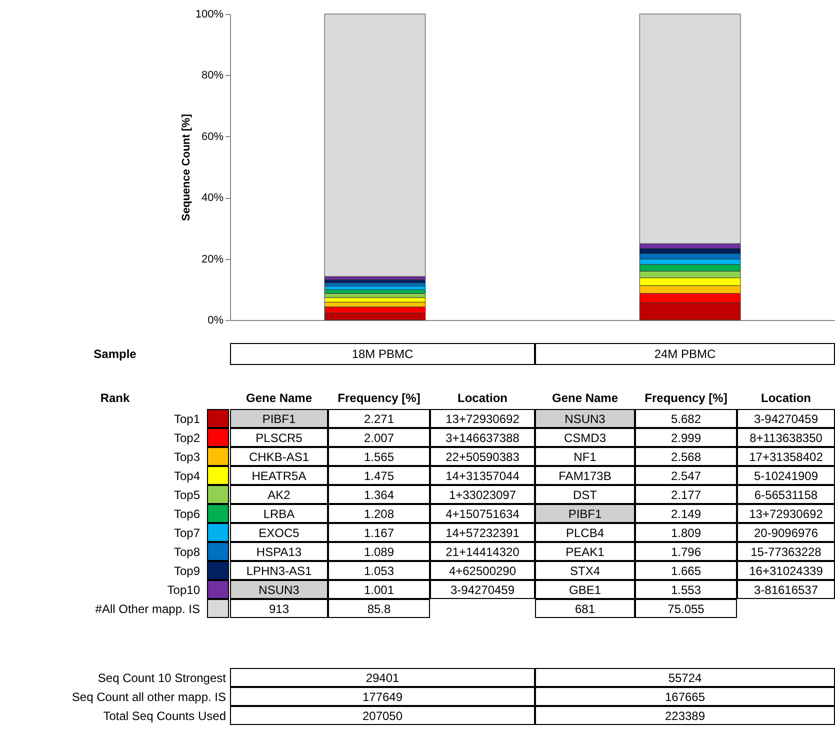 The image size is (835, 732). What do you see at coordinates (686, 418) in the screenshot?
I see `data-label: 5.682` at bounding box center [686, 418].